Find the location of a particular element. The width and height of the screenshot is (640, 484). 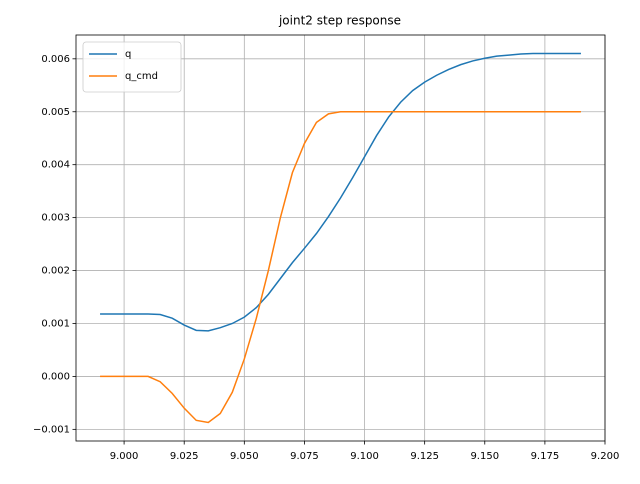

y-tick-label: 0.003 is located at coordinates (55, 218).